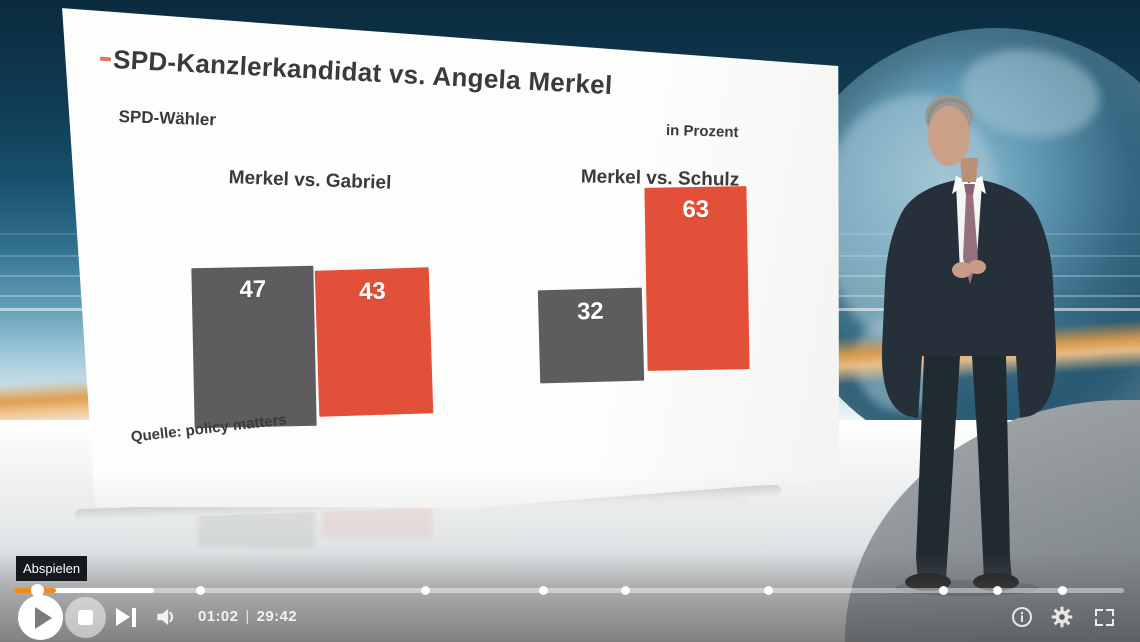 The height and width of the screenshot is (642, 1140). I want to click on stop-icon, so click(85, 617).